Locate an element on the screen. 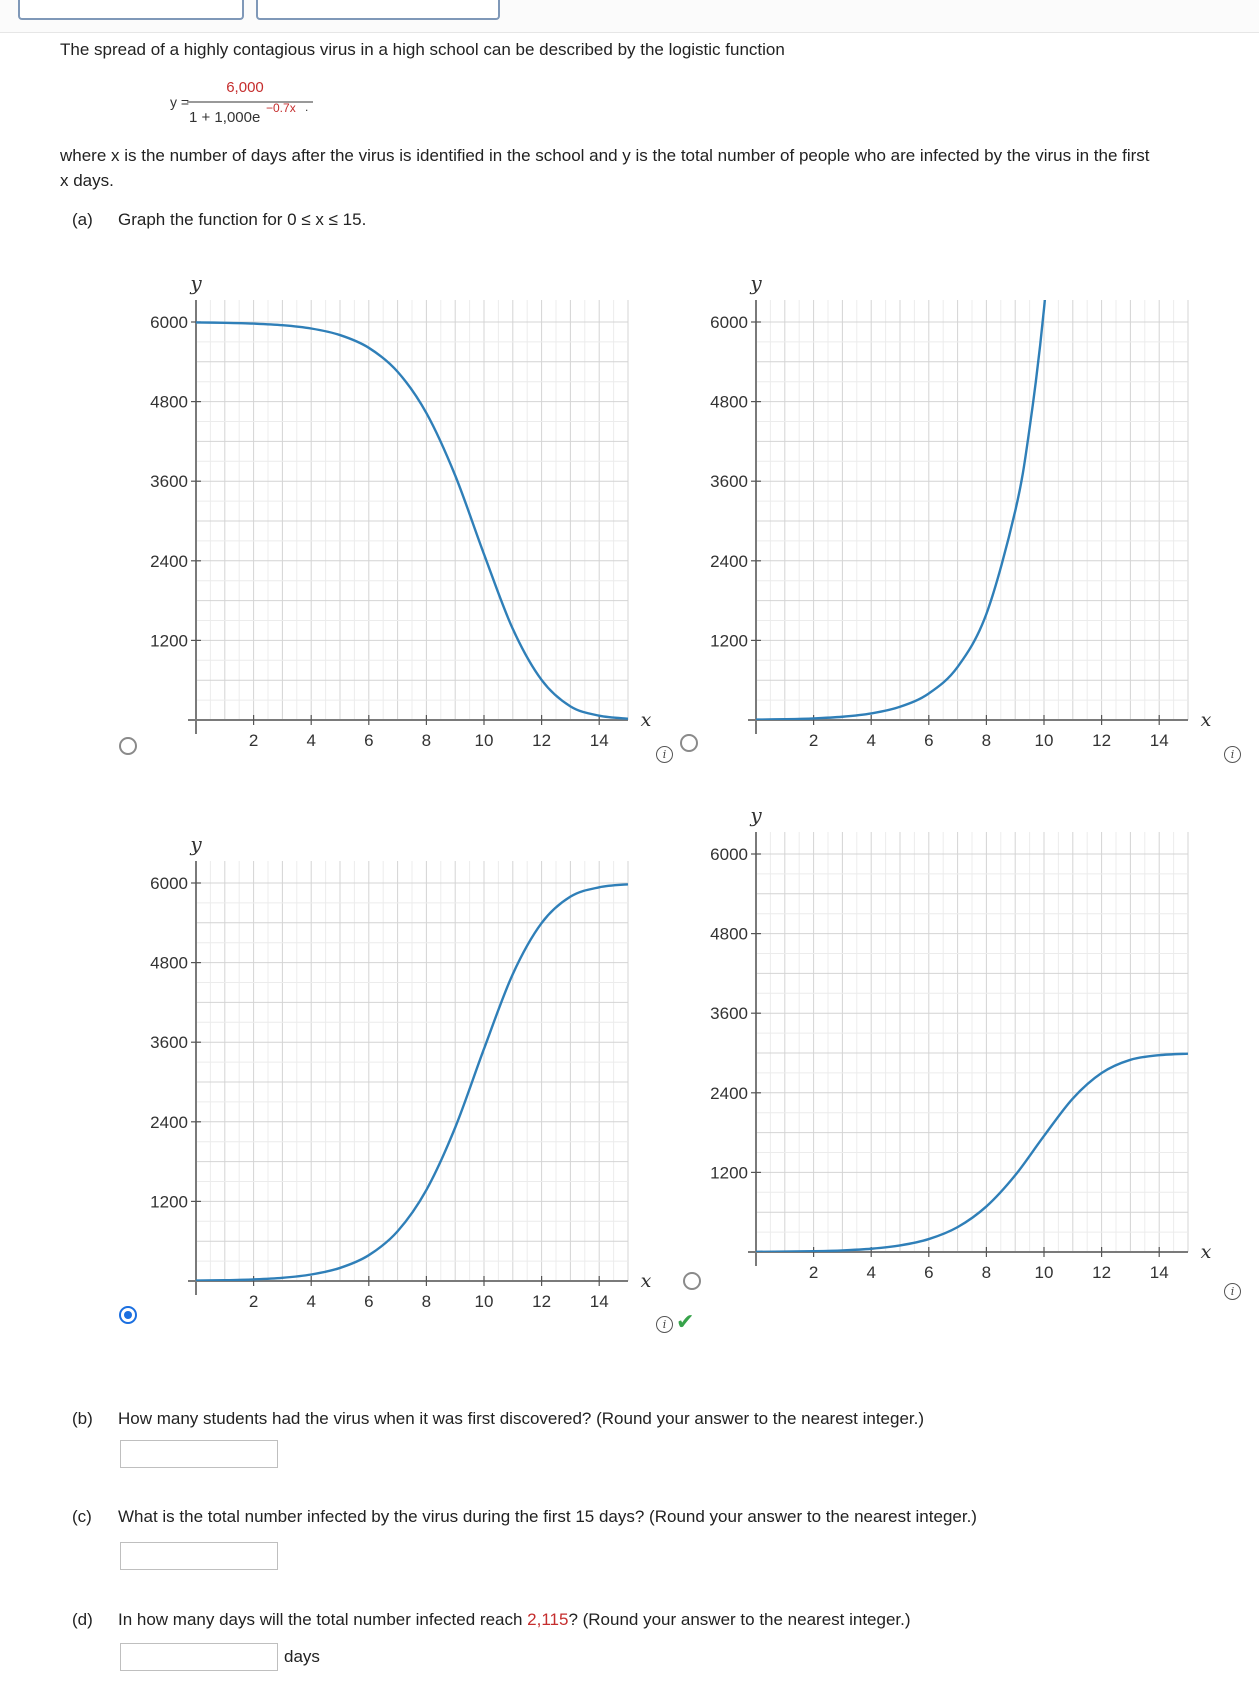  graph-option-1-radio is located at coordinates (128, 746).